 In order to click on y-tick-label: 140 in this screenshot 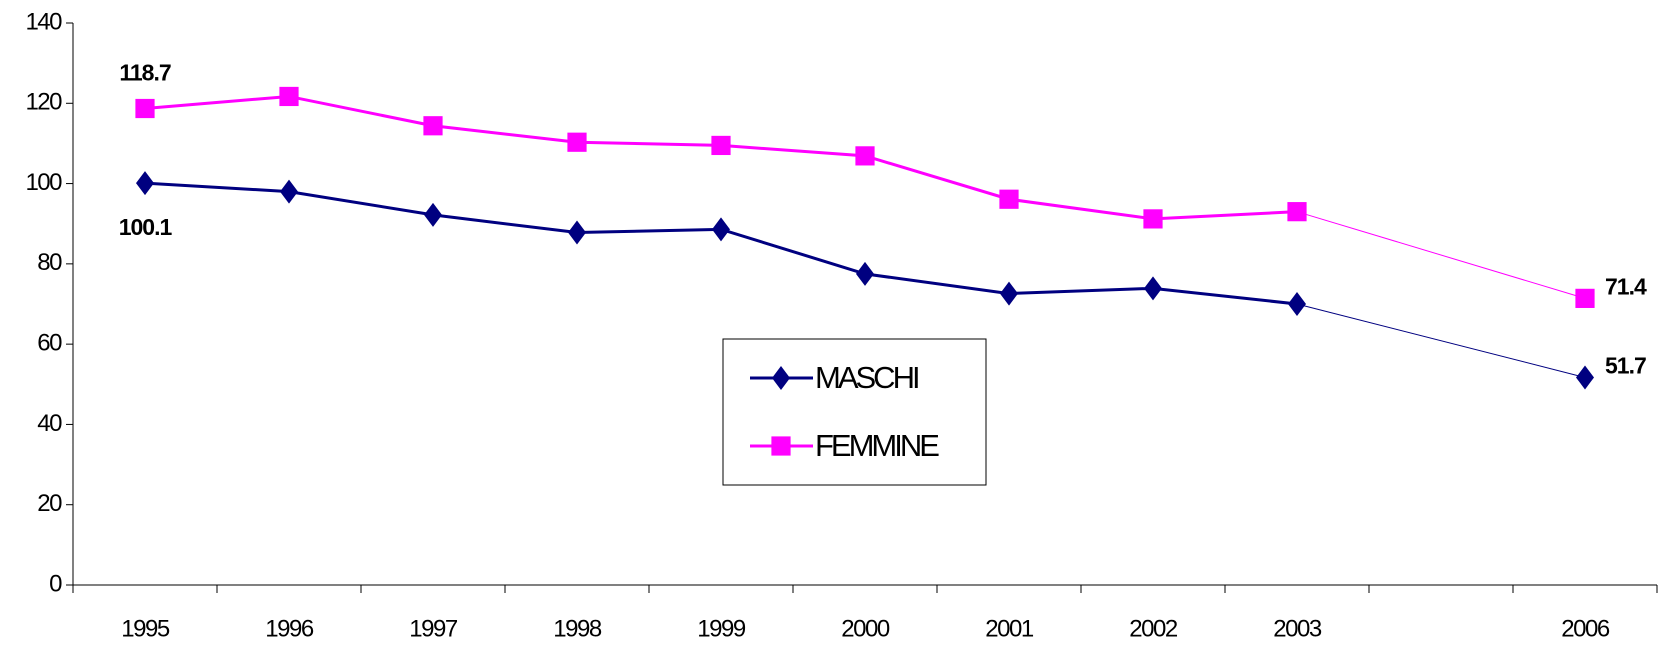, I will do `click(43, 21)`.